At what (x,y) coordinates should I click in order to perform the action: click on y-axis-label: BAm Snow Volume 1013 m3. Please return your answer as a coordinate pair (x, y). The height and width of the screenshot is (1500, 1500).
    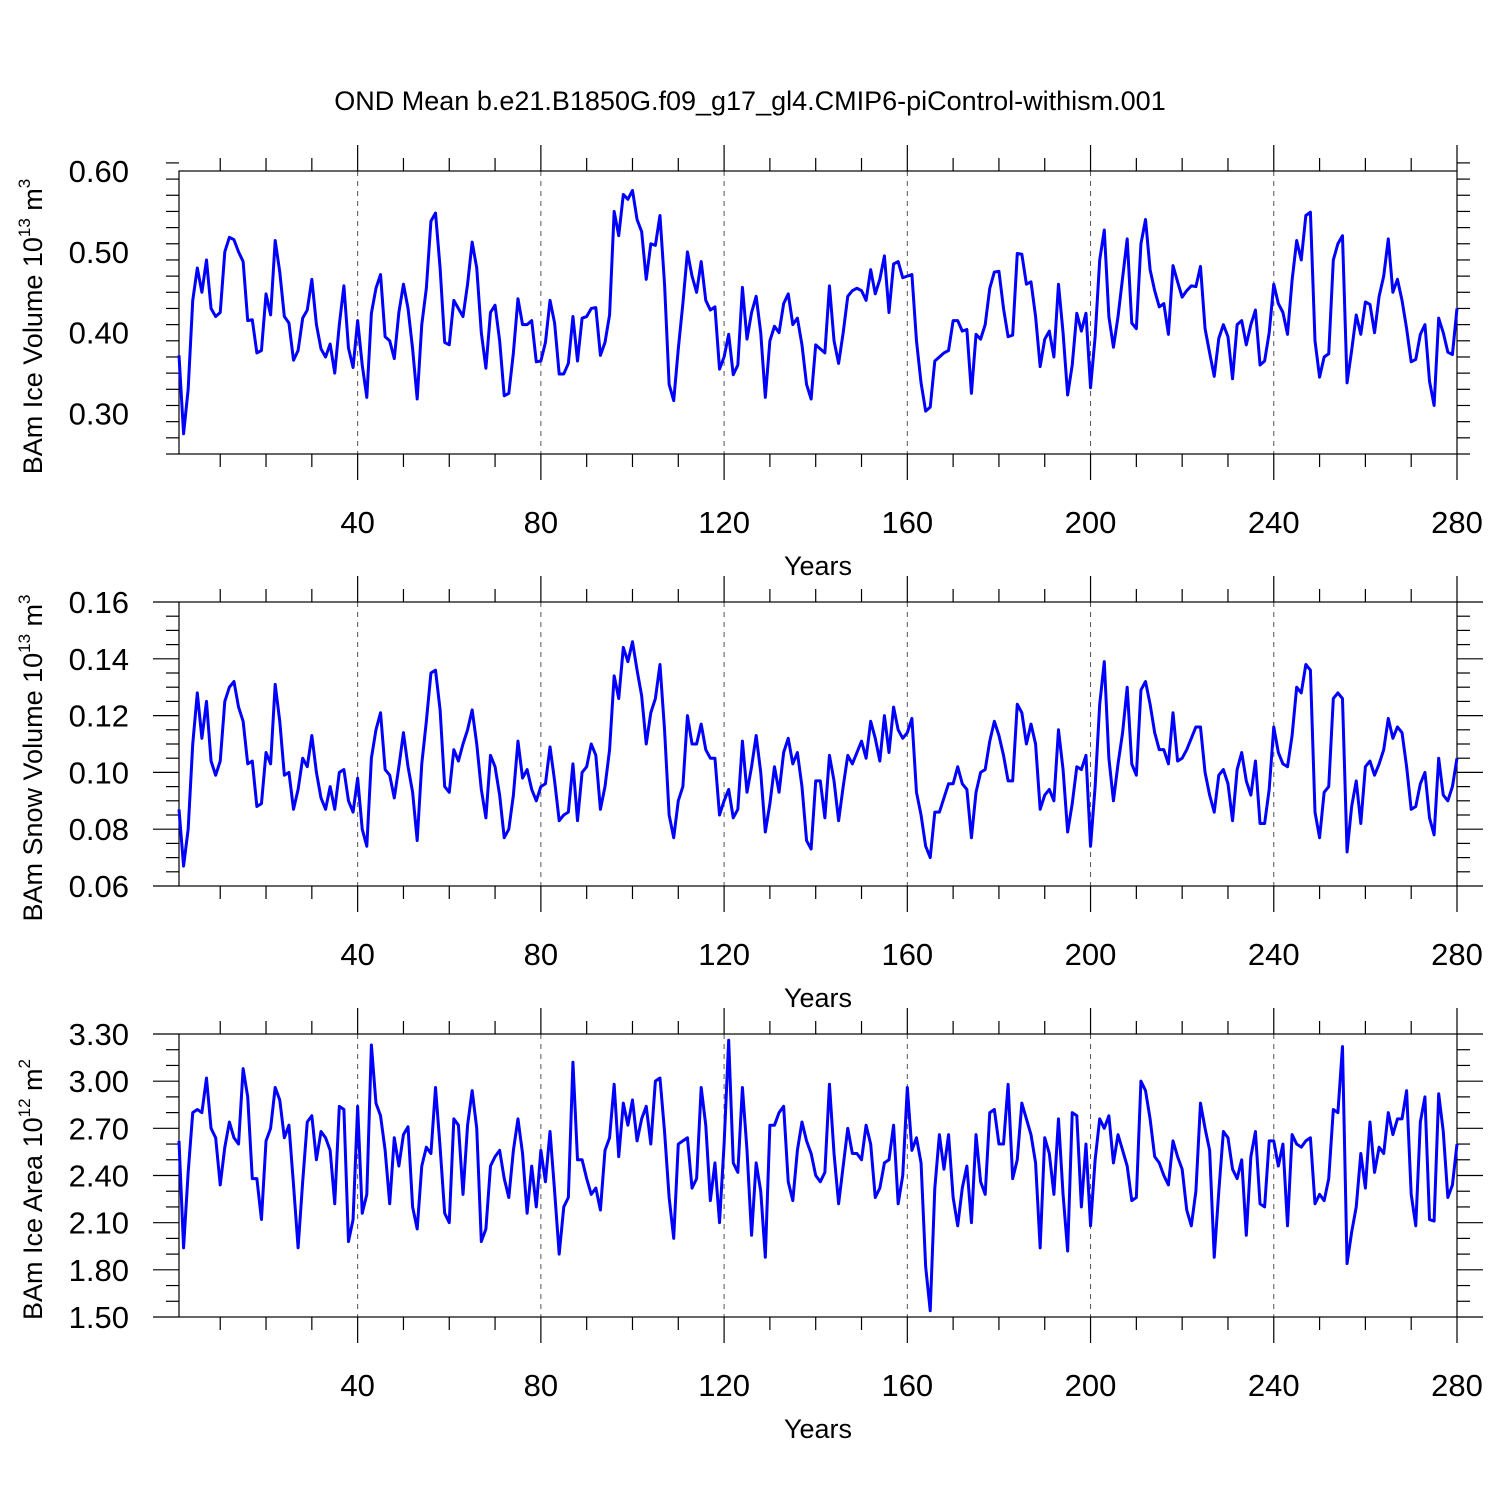
    Looking at the image, I should click on (31, 757).